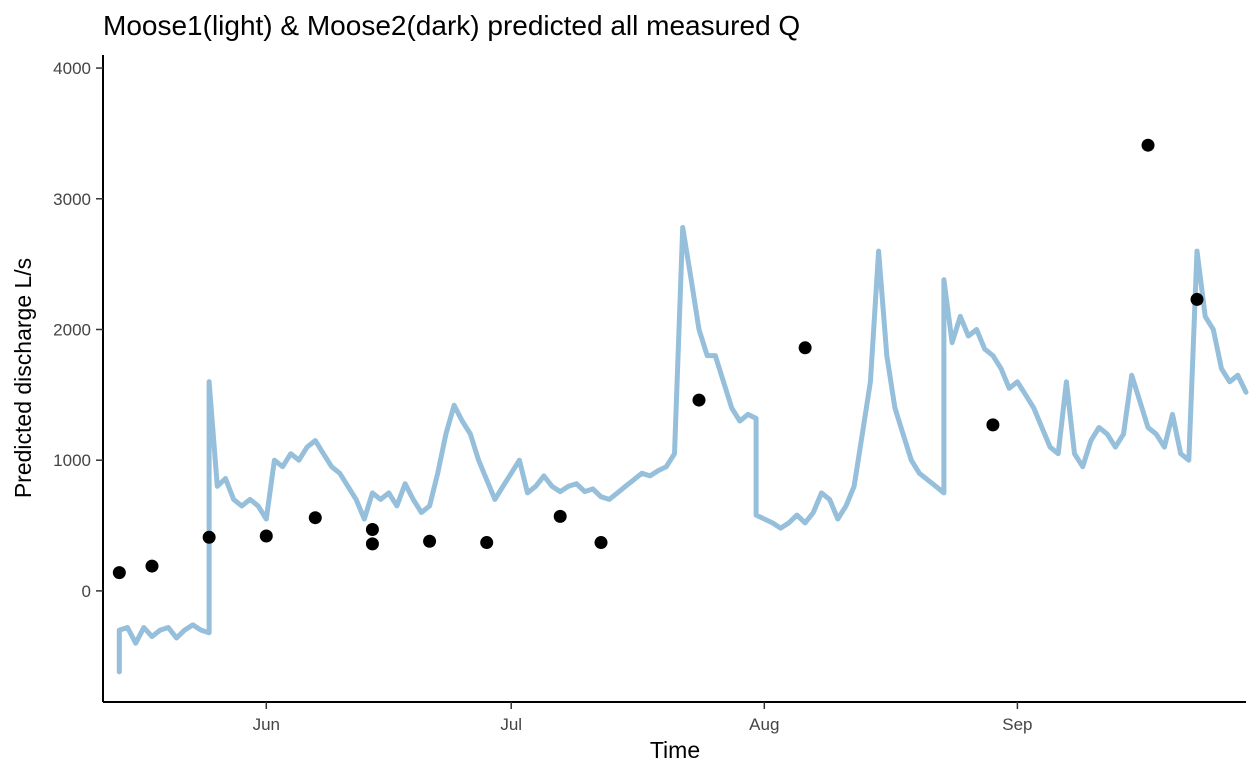 The image size is (1259, 778). I want to click on y-tick-label: 1000, so click(72, 460).